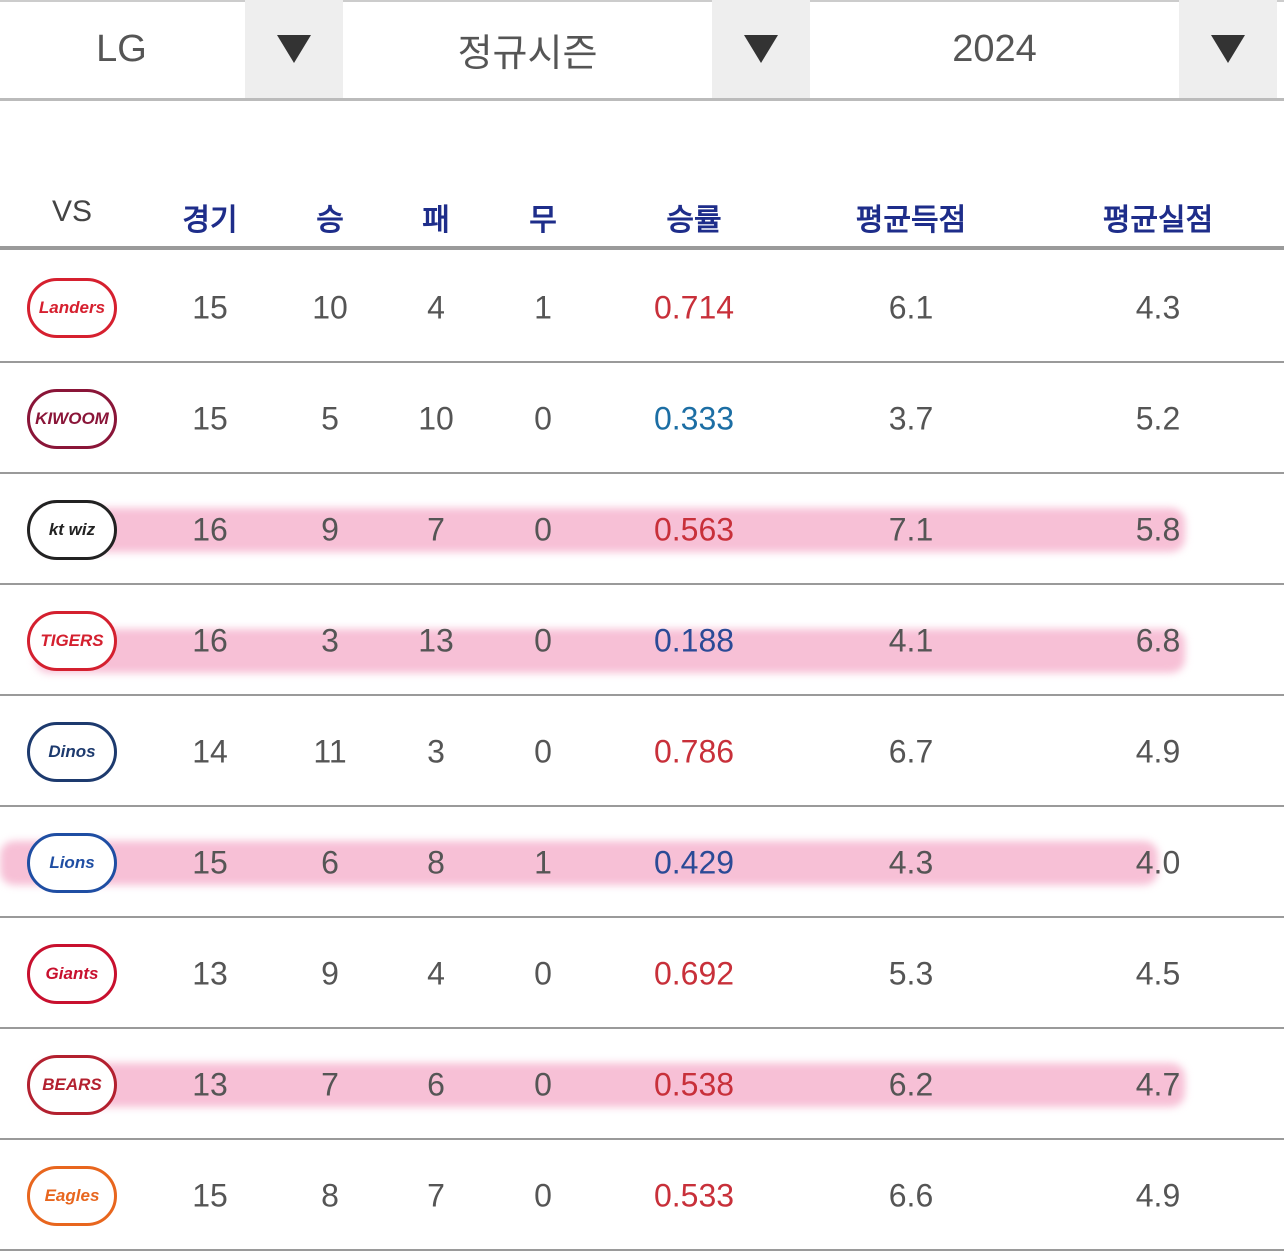 The width and height of the screenshot is (1284, 1251). I want to click on cell: 0.538, so click(694, 1084).